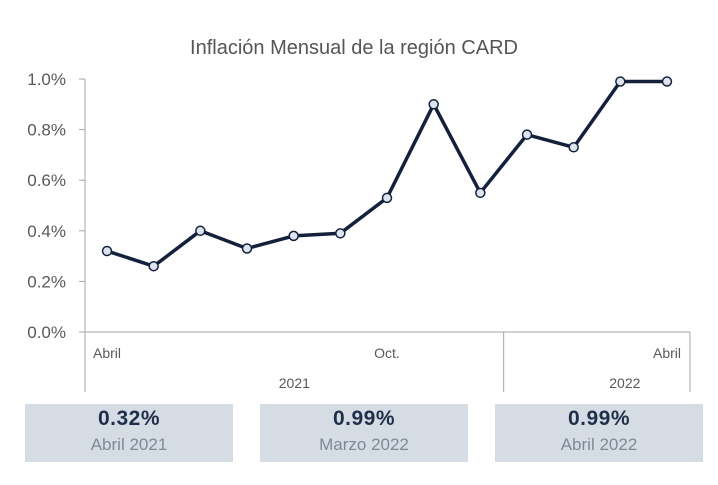  What do you see at coordinates (46, 180) in the screenshot?
I see `y-tick-label: 0.6%` at bounding box center [46, 180].